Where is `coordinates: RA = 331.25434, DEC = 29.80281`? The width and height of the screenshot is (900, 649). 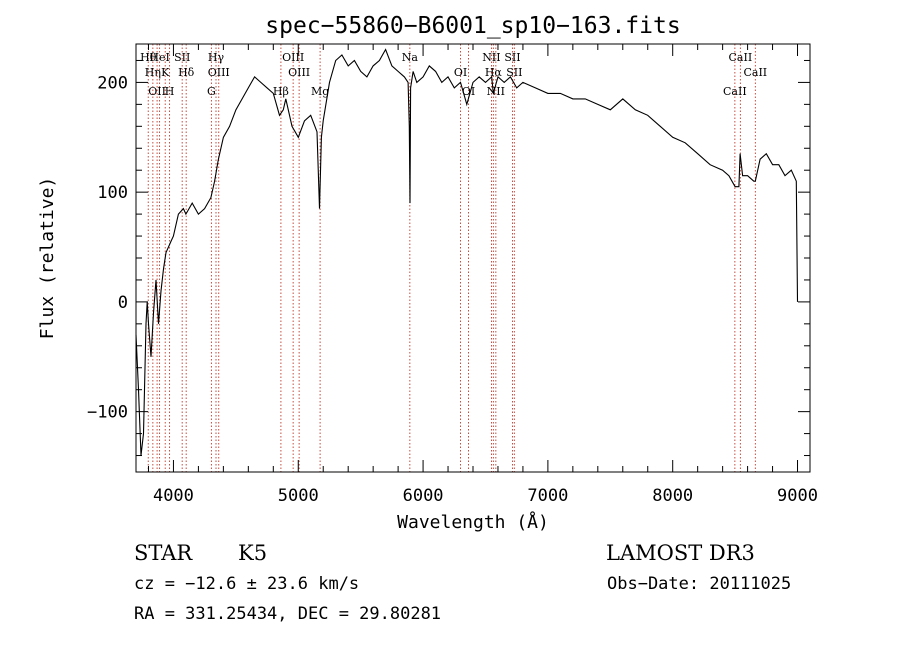 coordinates: RA = 331.25434, DEC = 29.80281 is located at coordinates (287, 614).